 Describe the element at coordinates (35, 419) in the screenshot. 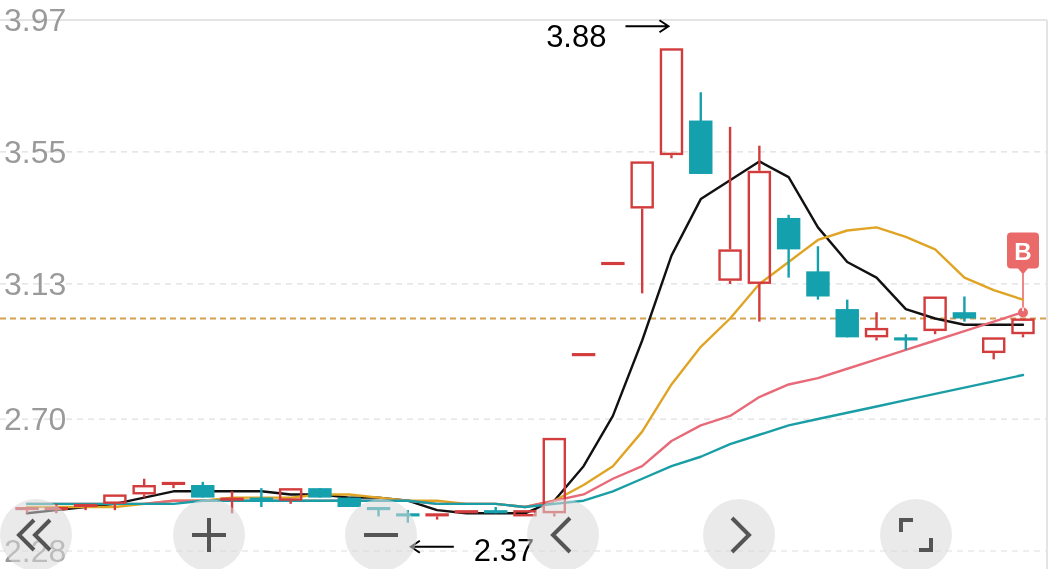

I see `y-tick-label: 2.70` at that location.